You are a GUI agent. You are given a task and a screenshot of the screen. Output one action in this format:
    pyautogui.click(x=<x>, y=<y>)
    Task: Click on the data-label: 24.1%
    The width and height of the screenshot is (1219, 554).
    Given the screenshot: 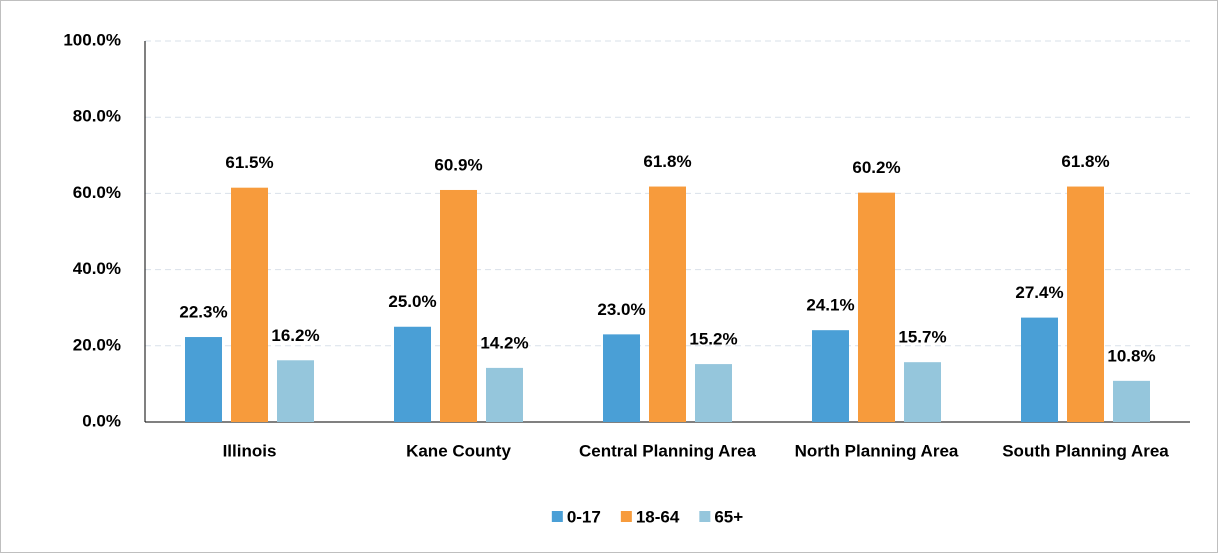 What is the action you would take?
    pyautogui.click(x=830, y=305)
    